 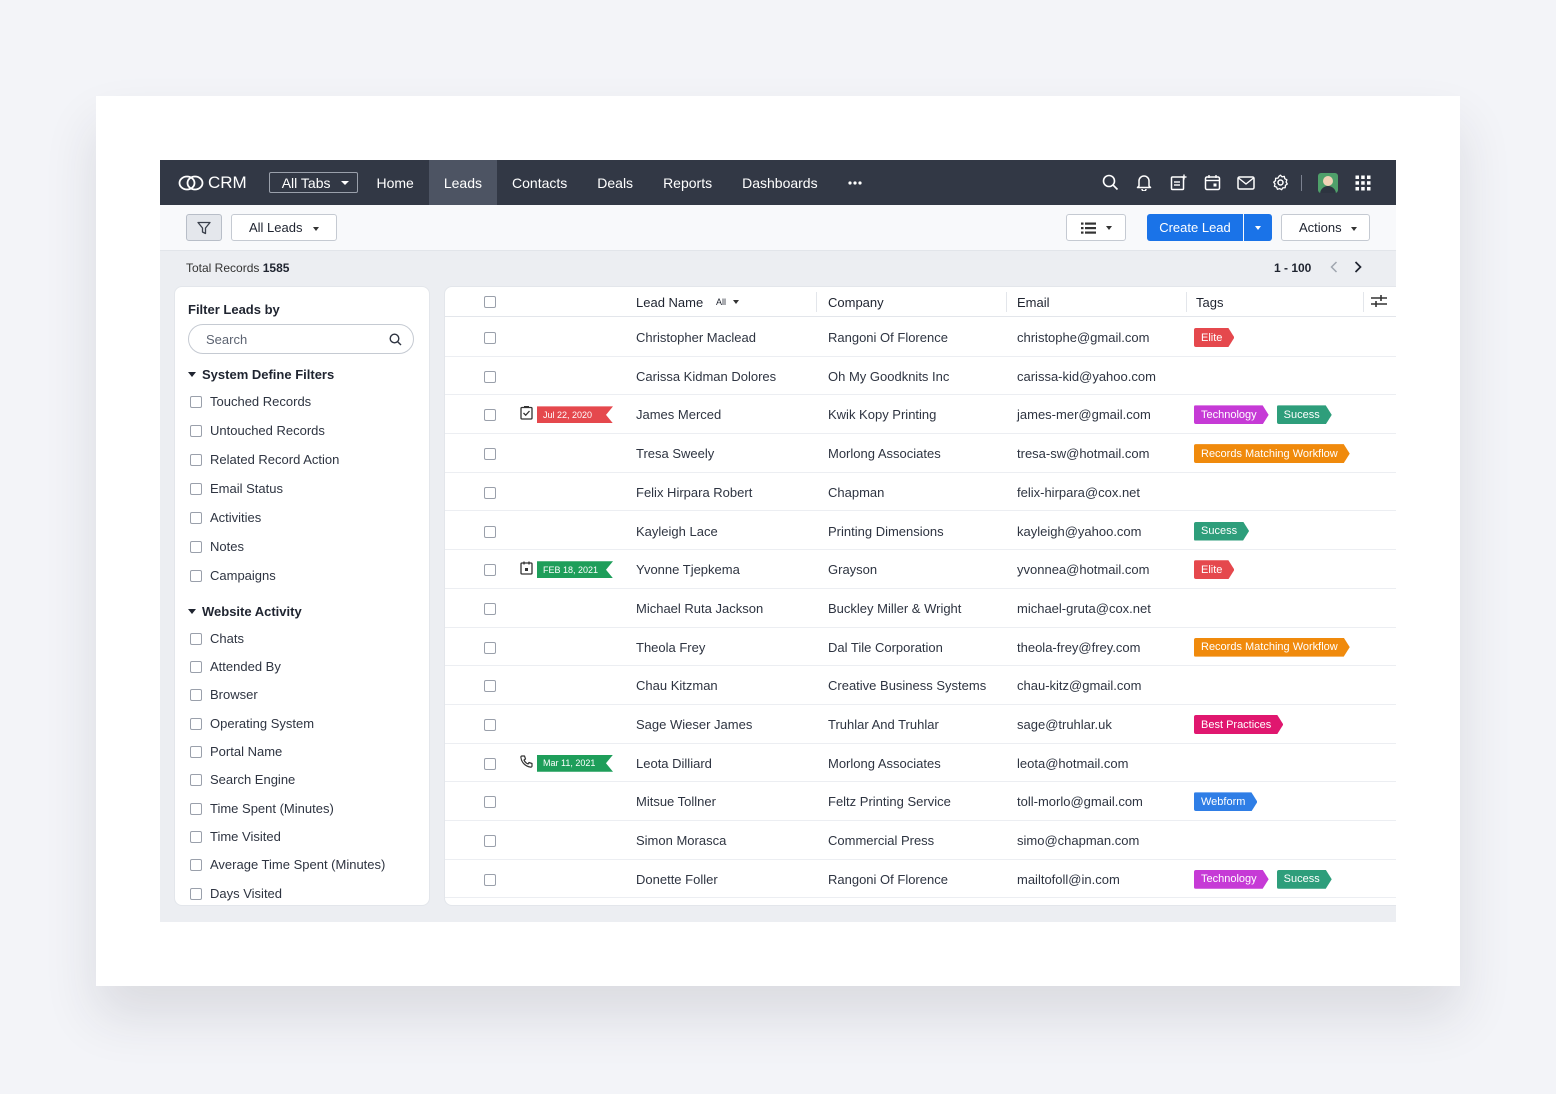 What do you see at coordinates (1214, 569) in the screenshot?
I see `tag-badge: Elite` at bounding box center [1214, 569].